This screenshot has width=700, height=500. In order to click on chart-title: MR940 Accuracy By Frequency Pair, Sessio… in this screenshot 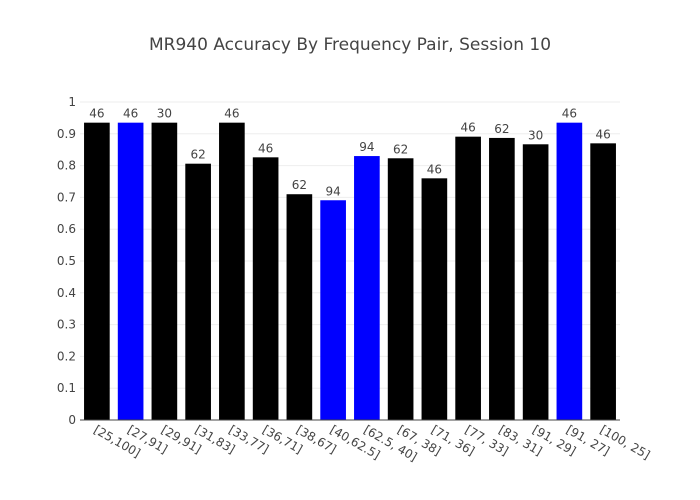, I will do `click(350, 45)`.